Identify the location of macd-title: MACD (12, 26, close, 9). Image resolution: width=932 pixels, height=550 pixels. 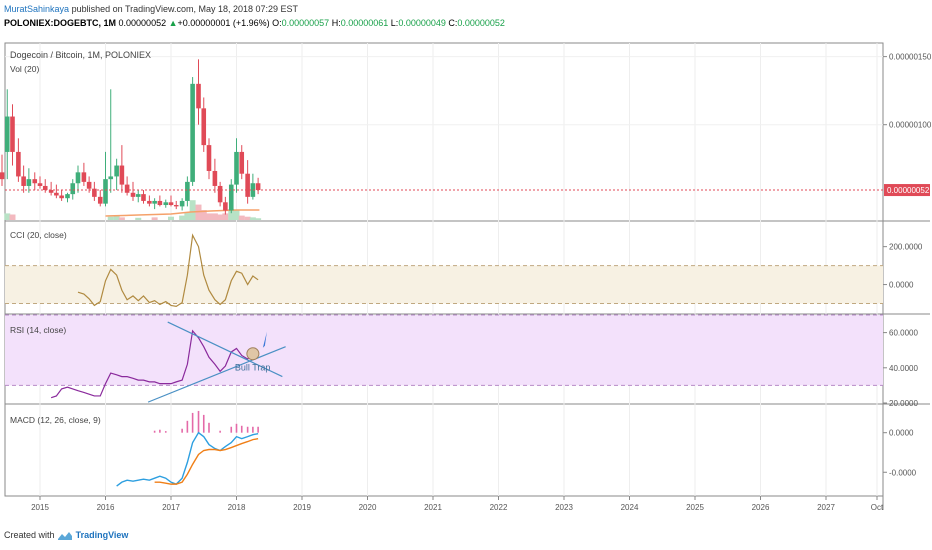
(55, 420).